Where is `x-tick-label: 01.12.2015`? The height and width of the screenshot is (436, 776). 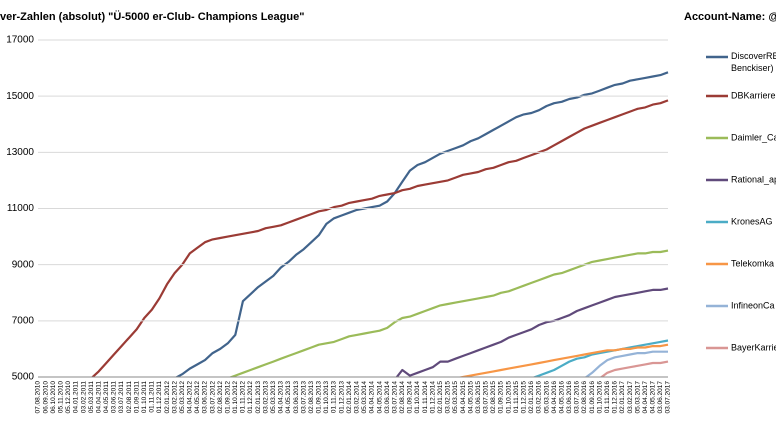 x-tick-label: 01.12.2015 is located at coordinates (524, 397).